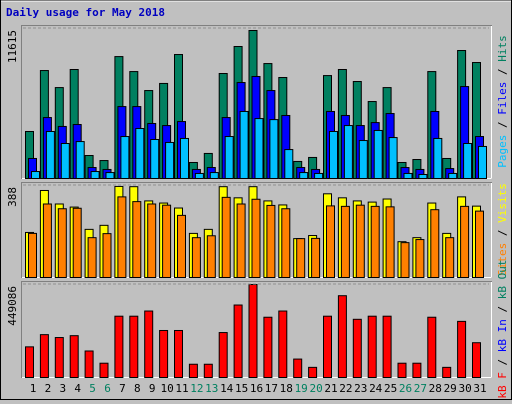 The height and width of the screenshot is (404, 512). I want to click on x-tick-label: 15, so click(241, 388).